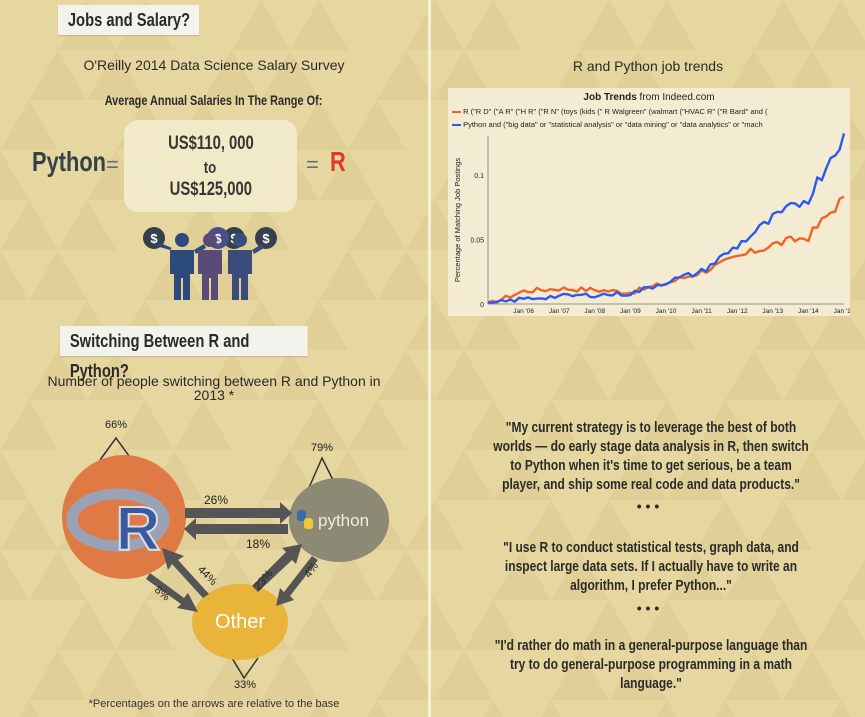 This screenshot has height=717, width=865. I want to click on r-salary-label-text: R, so click(338, 161).